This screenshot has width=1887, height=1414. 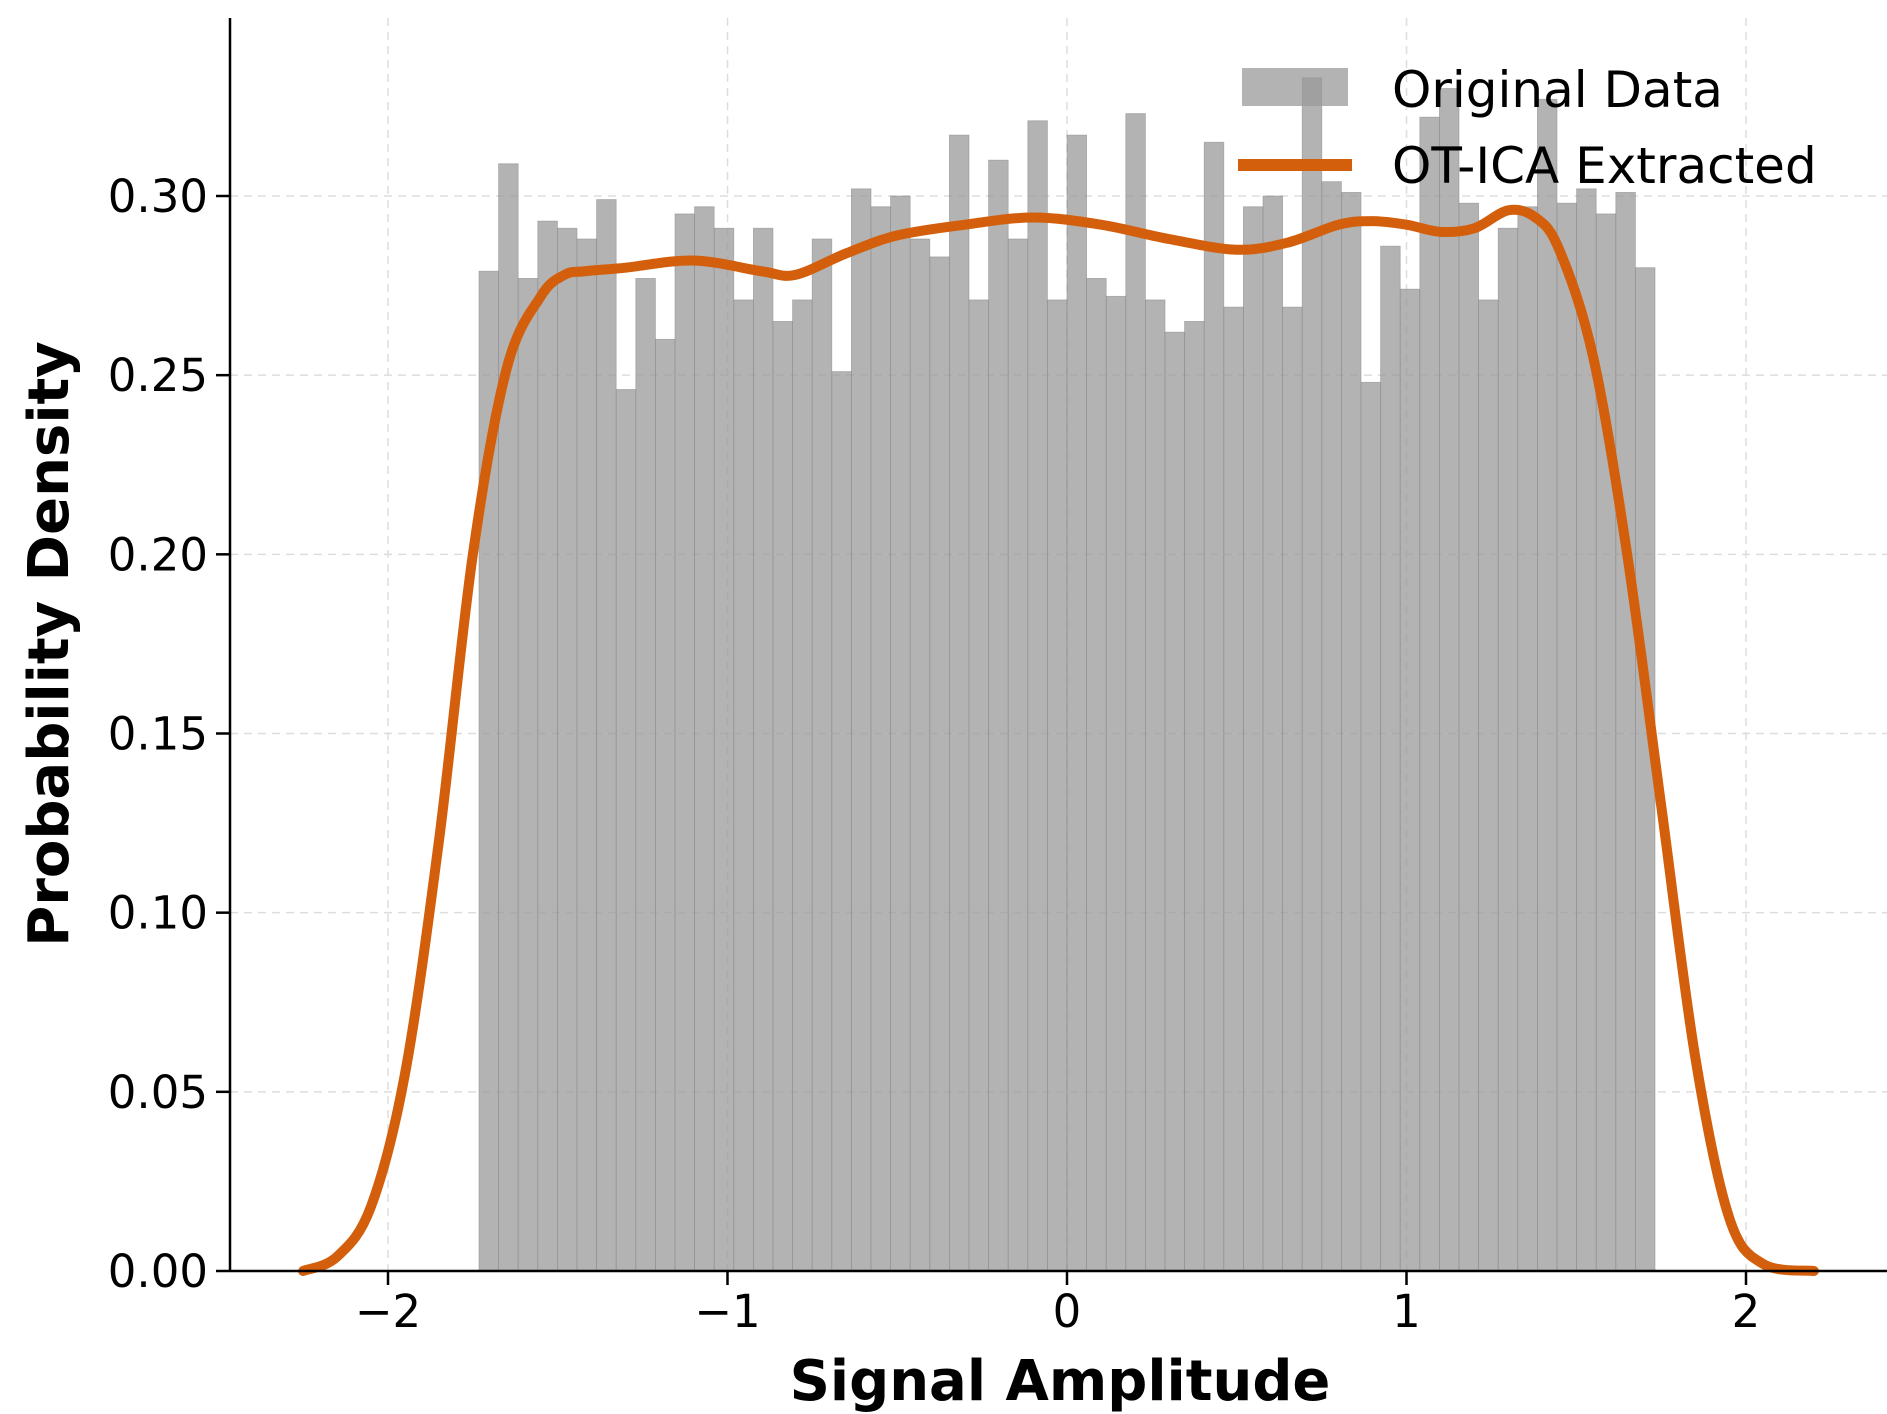 I want to click on x-axis-label: Signal Amplitude, so click(x=1060, y=1381).